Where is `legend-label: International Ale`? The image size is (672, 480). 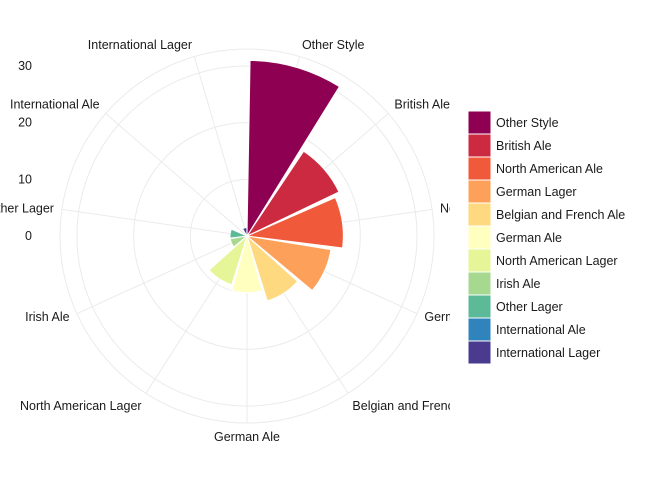 legend-label: International Ale is located at coordinates (541, 330).